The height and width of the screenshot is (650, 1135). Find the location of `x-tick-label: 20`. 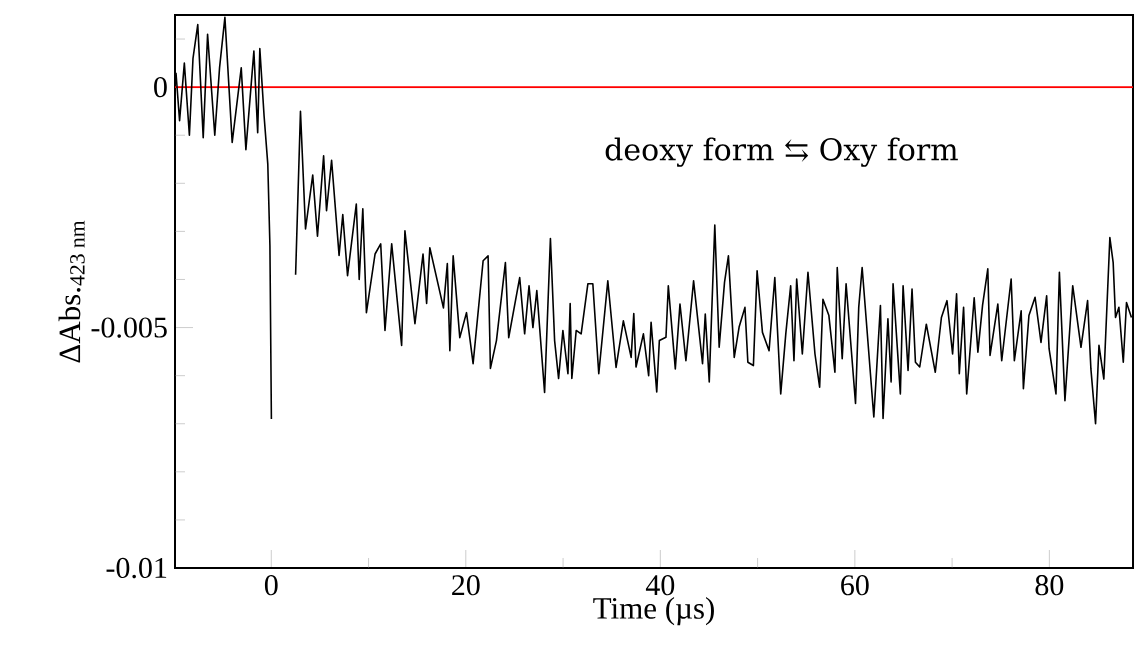

x-tick-label: 20 is located at coordinates (466, 585).